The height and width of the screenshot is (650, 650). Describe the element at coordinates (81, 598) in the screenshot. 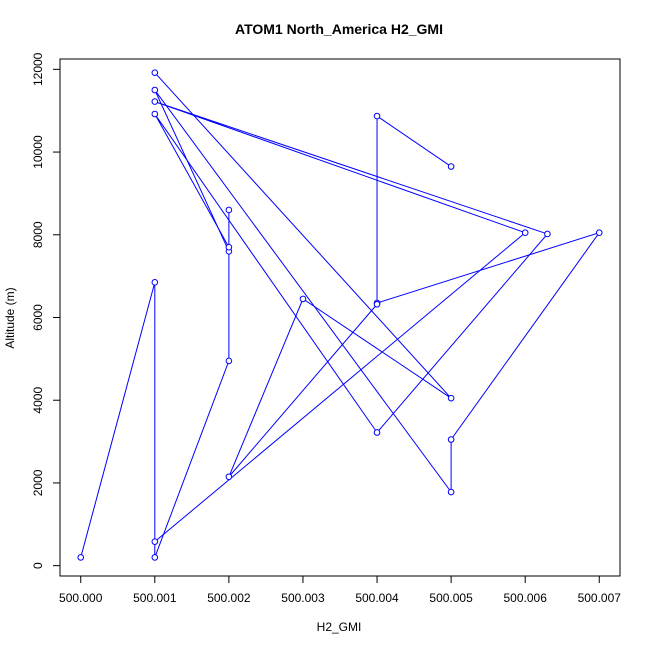

I see `x-tick-label: 500.000` at that location.